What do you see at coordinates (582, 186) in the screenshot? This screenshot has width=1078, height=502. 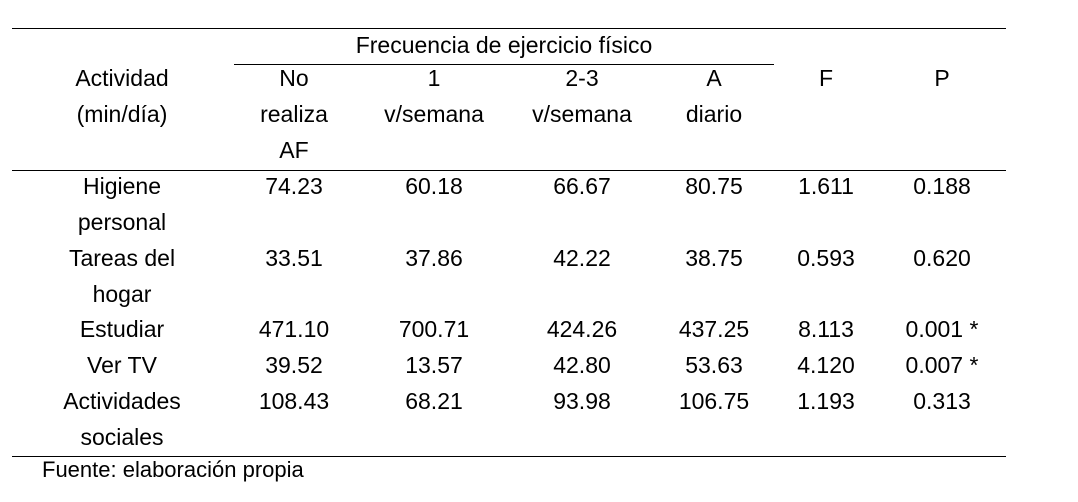 I see `cell-dos-tres-semana: 66.67` at bounding box center [582, 186].